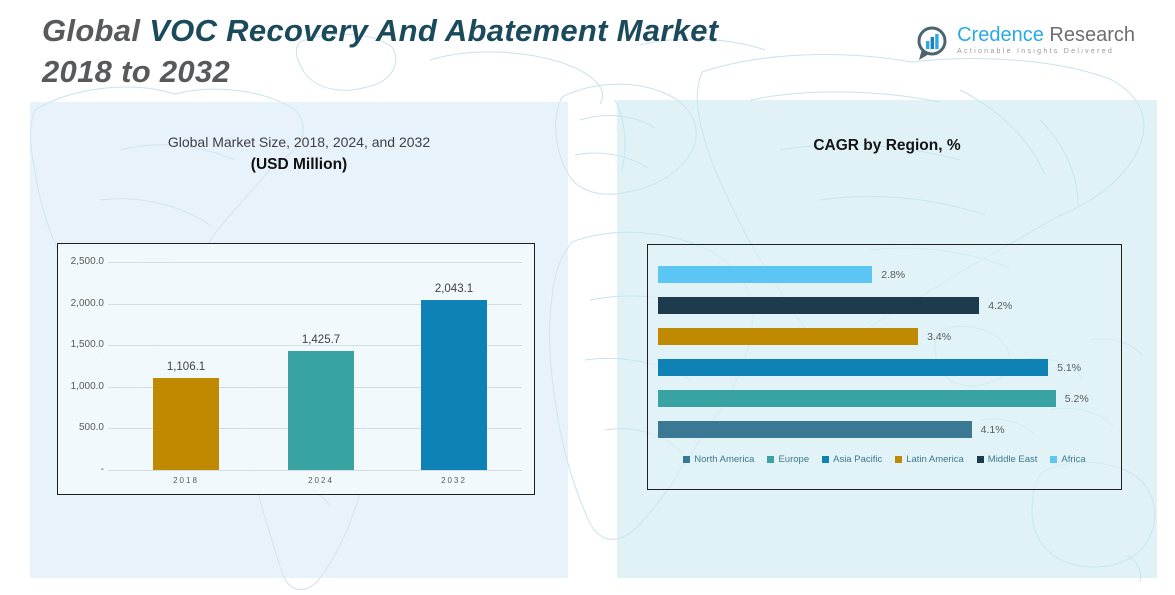 The image size is (1175, 595). I want to click on market-size-chart-title: Global Market Size, 2018, 2024, and 2032, so click(299, 142).